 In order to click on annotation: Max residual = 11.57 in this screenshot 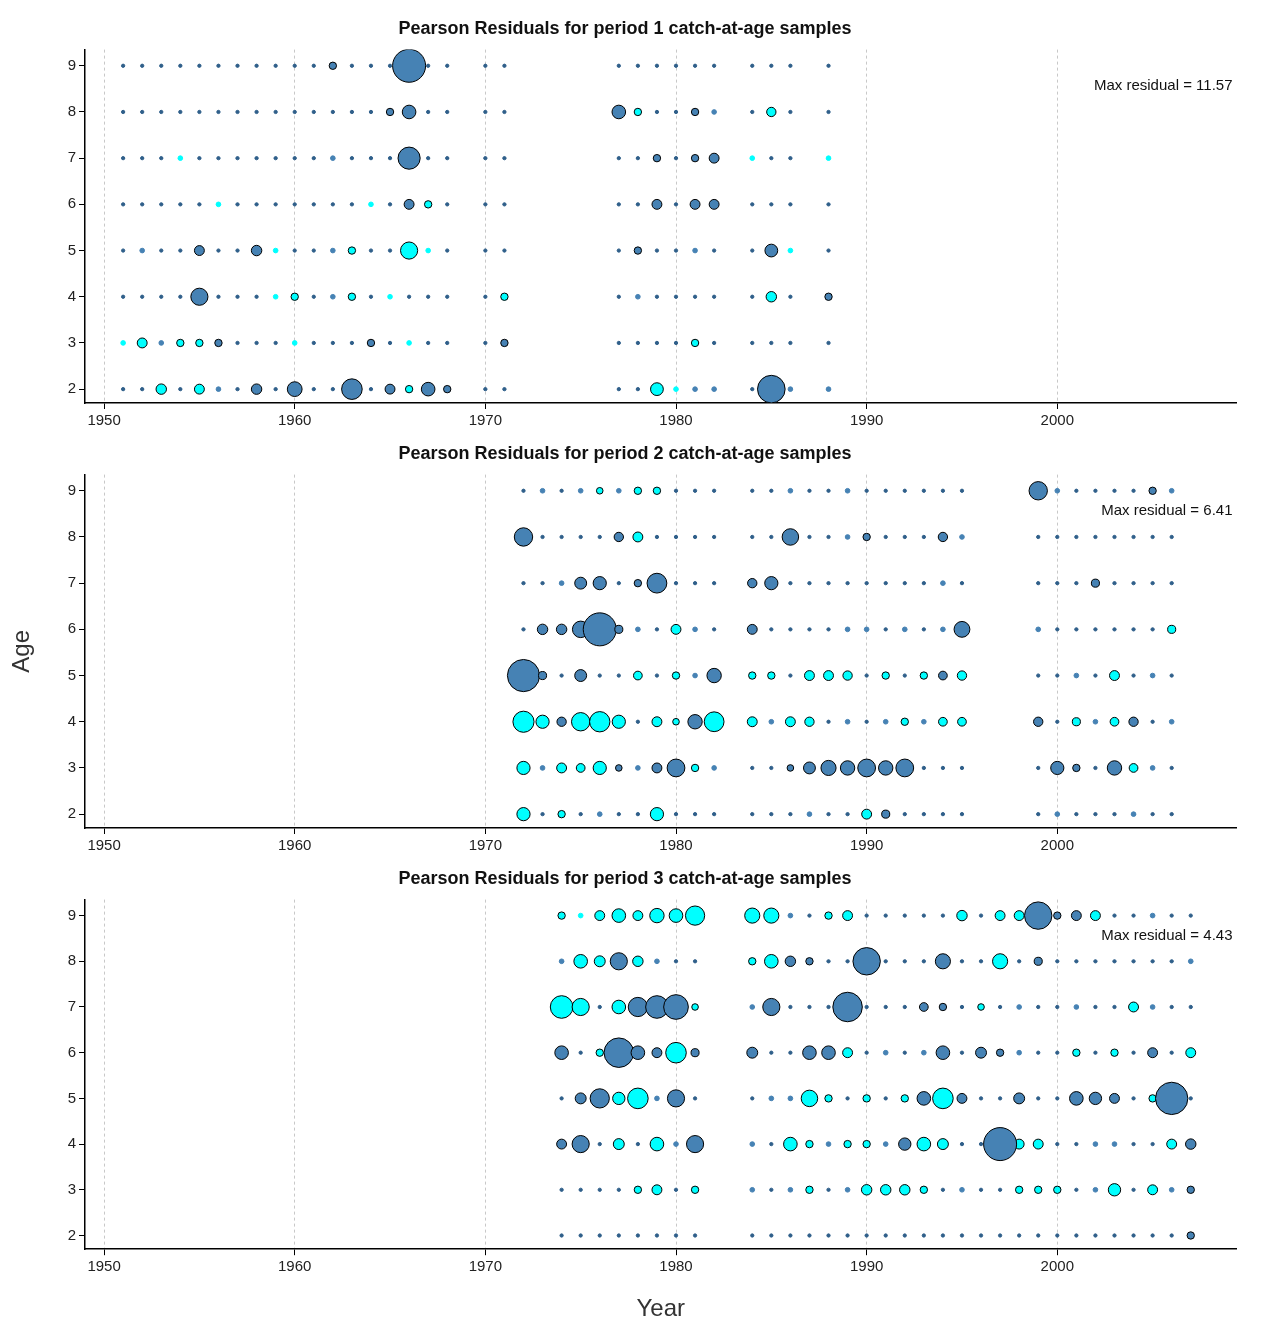, I will do `click(1163, 84)`.